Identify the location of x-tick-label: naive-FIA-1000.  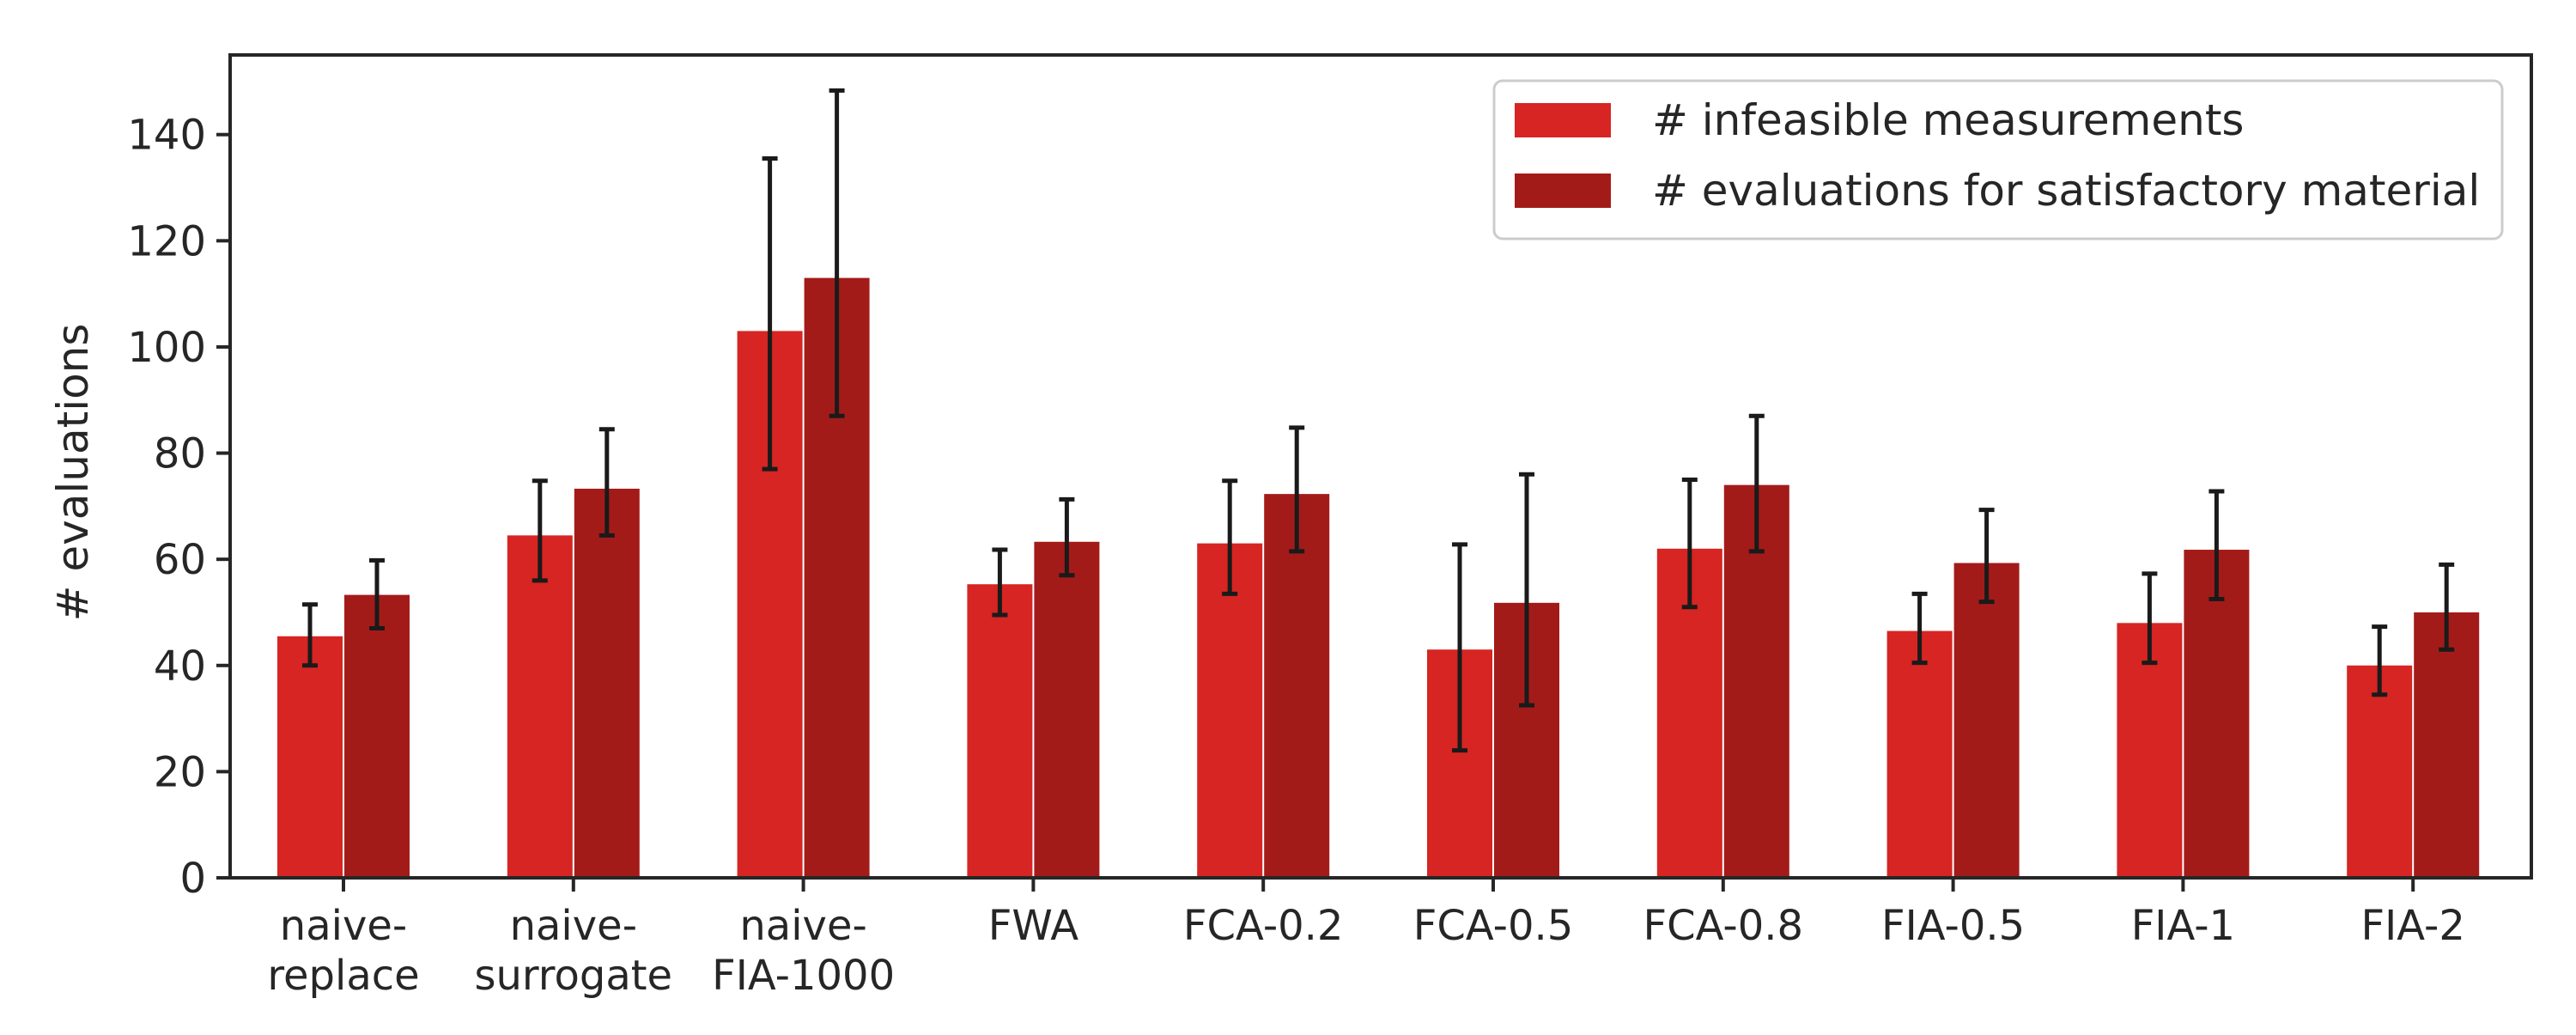
(803, 951).